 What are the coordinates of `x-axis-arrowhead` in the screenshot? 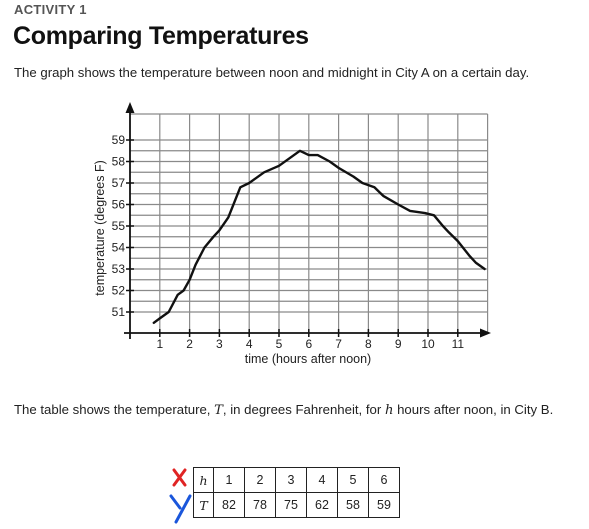 It's located at (485, 333).